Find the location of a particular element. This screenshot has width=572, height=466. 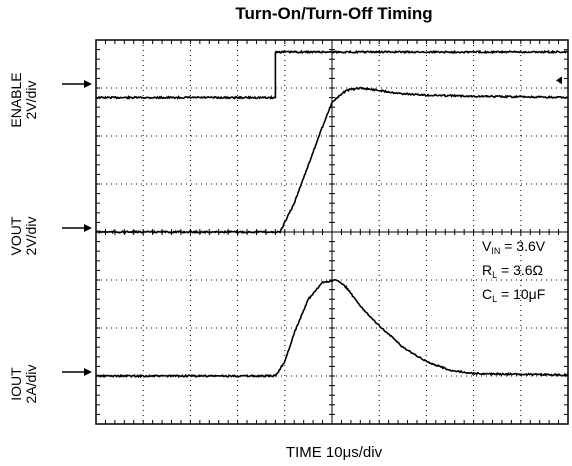

annotation-vin: VIN = 3.6V is located at coordinates (513, 247).